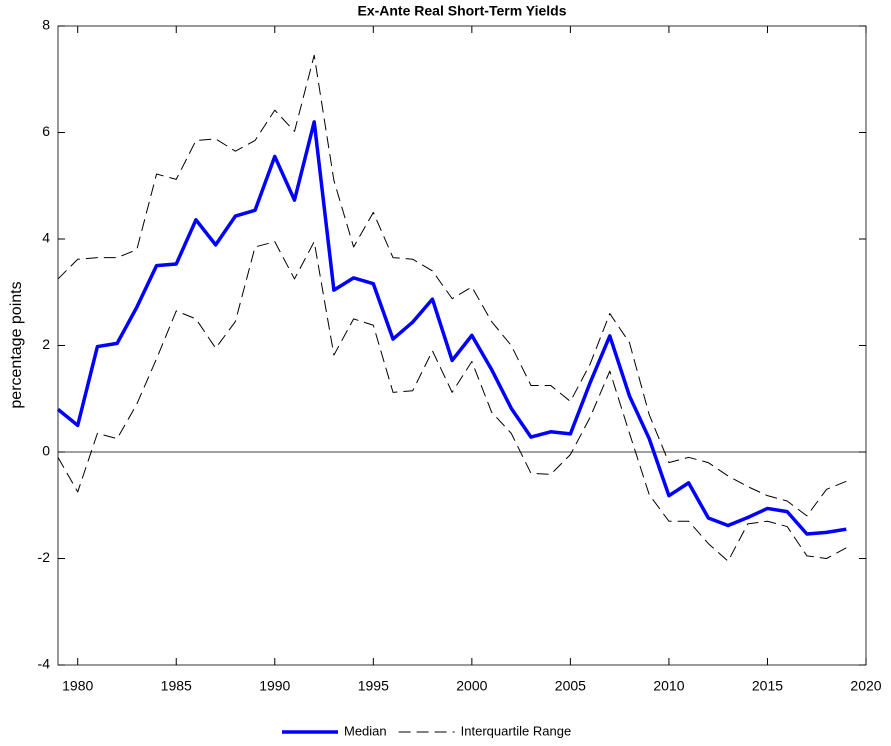 The height and width of the screenshot is (746, 891). What do you see at coordinates (16, 344) in the screenshot?
I see `y-axis-label: percentage points` at bounding box center [16, 344].